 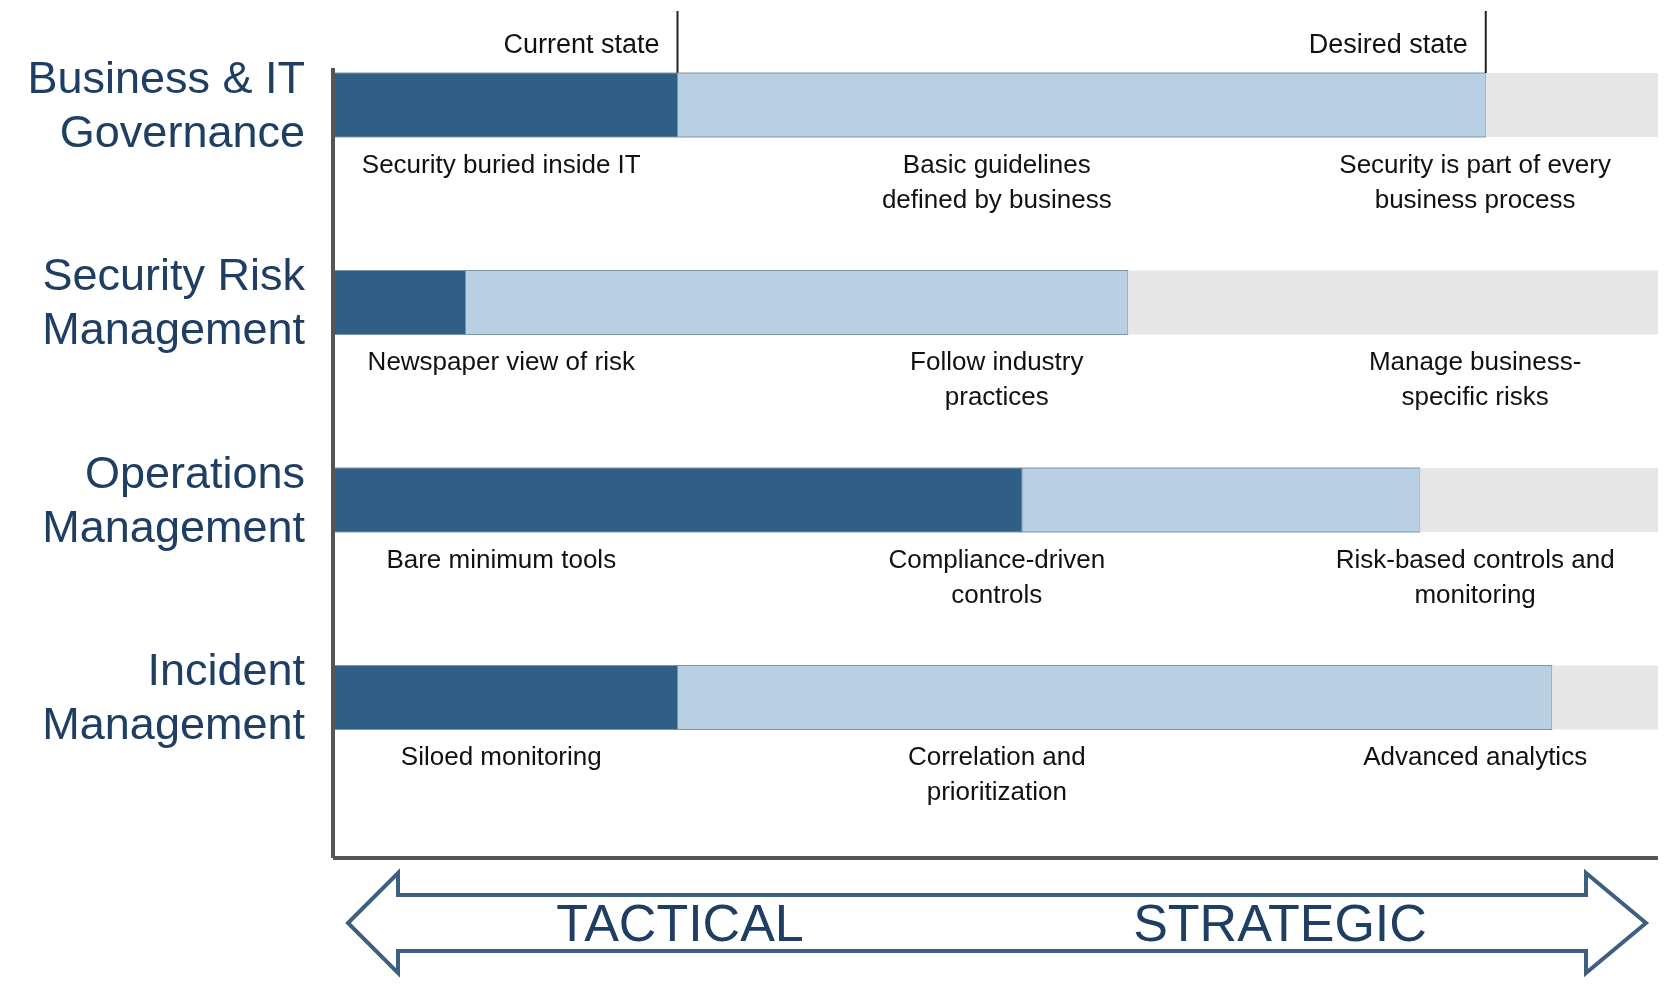 I want to click on y-tick-label: Operations Management, so click(x=174, y=499).